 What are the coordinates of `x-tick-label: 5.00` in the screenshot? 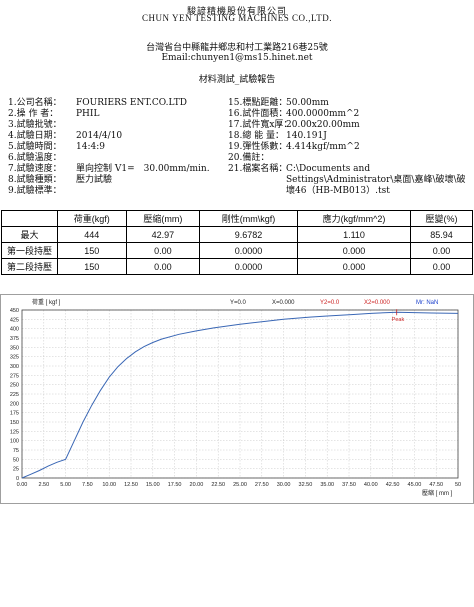 It's located at (65, 485).